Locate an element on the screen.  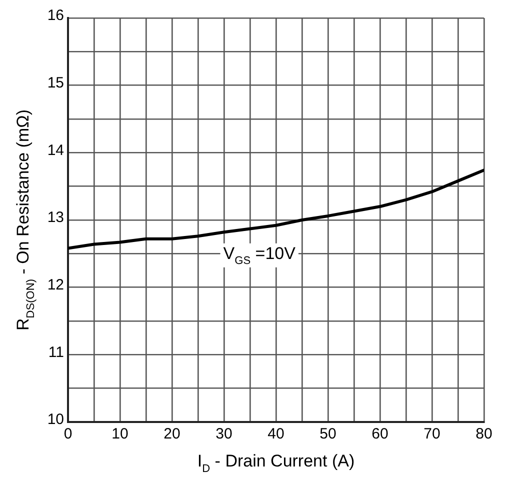
y-tick-label: 13 is located at coordinates (55, 217).